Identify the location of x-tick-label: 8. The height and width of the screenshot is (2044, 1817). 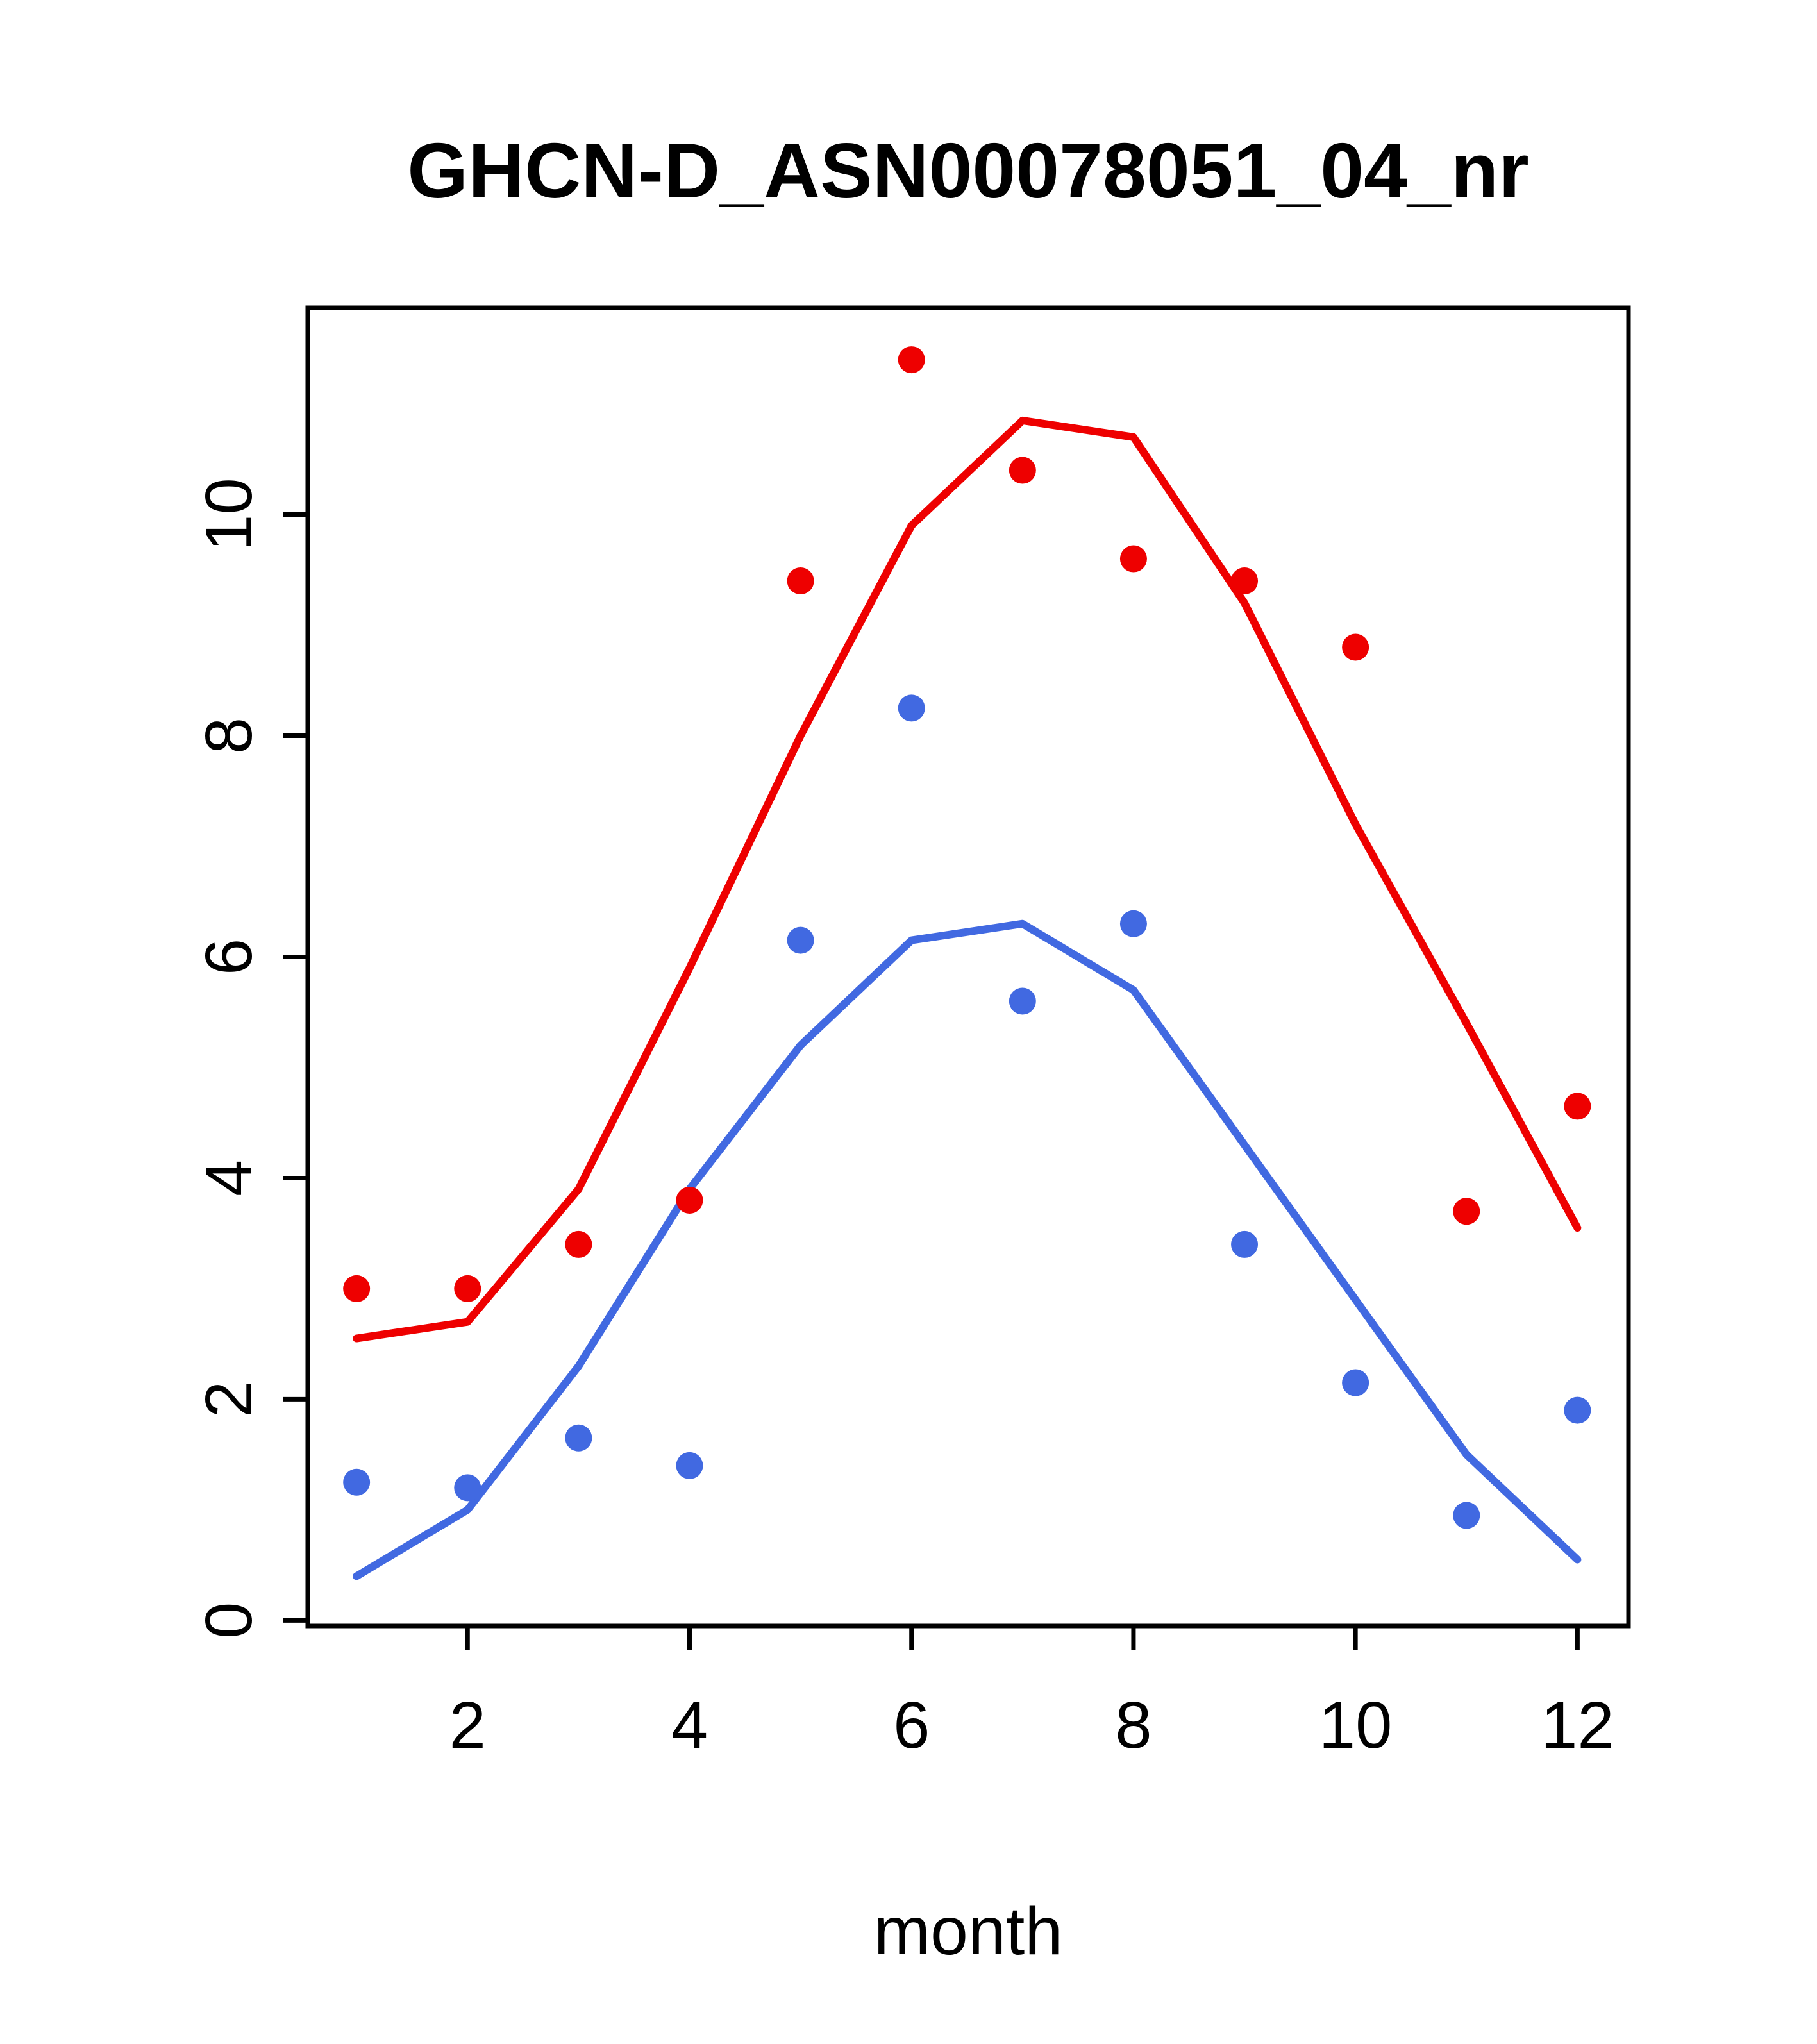
(1133, 1725).